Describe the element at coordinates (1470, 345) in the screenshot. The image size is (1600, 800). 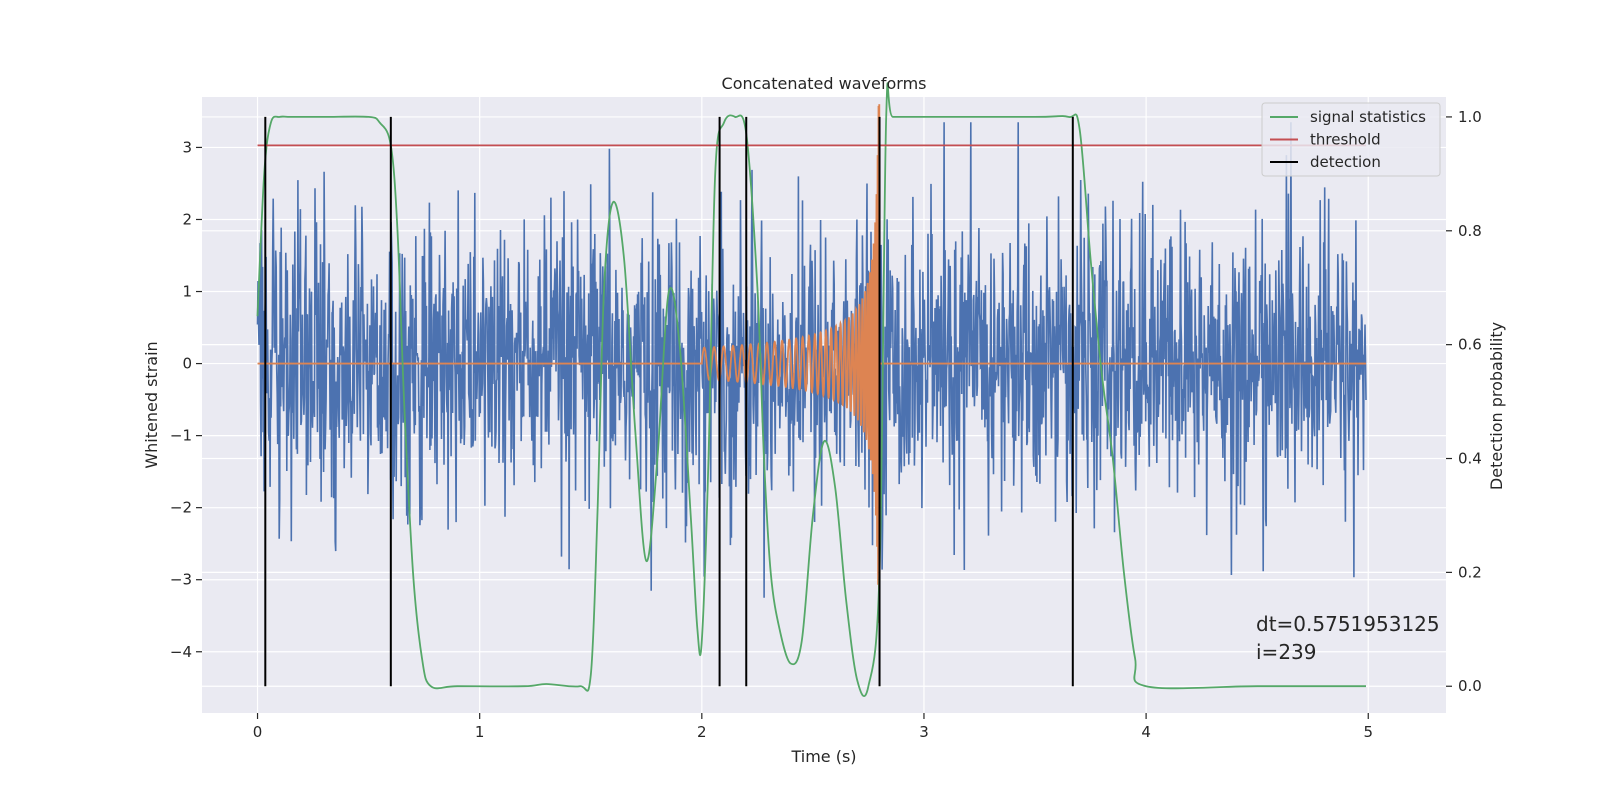
I see `y-tick-label-right: 0.6` at that location.